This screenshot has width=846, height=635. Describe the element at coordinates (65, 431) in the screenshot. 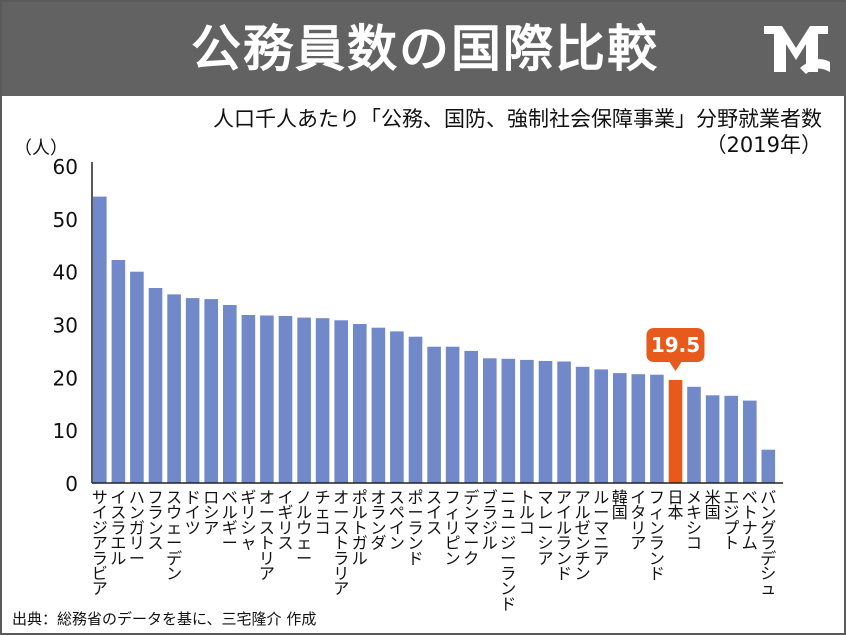

I see `y-tick-label: 10` at that location.